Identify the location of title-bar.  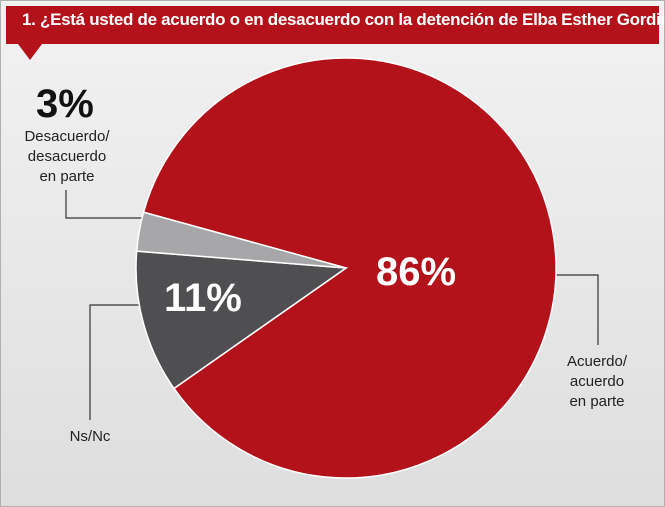
(332, 25).